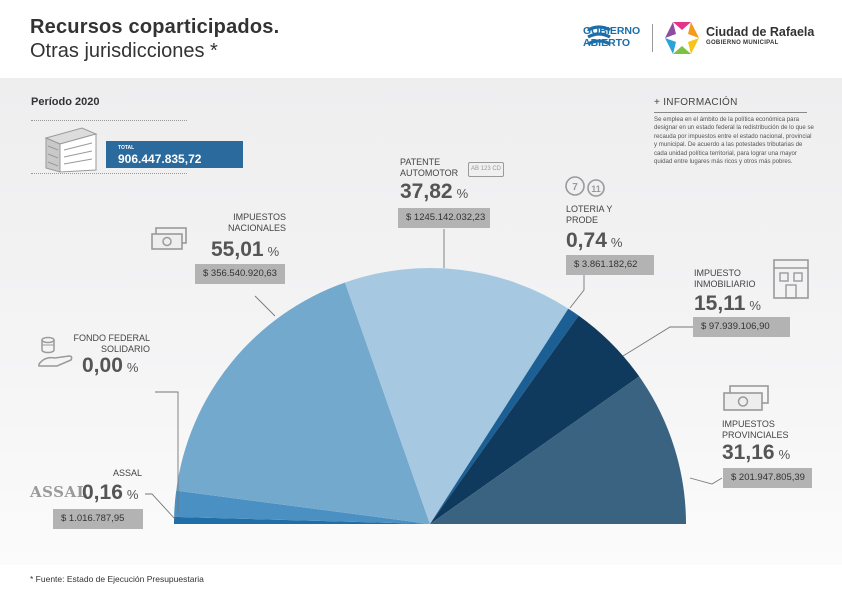  What do you see at coordinates (589, 214) in the screenshot?
I see `label-loteria-name: LOTERIA Y PRODE` at bounding box center [589, 214].